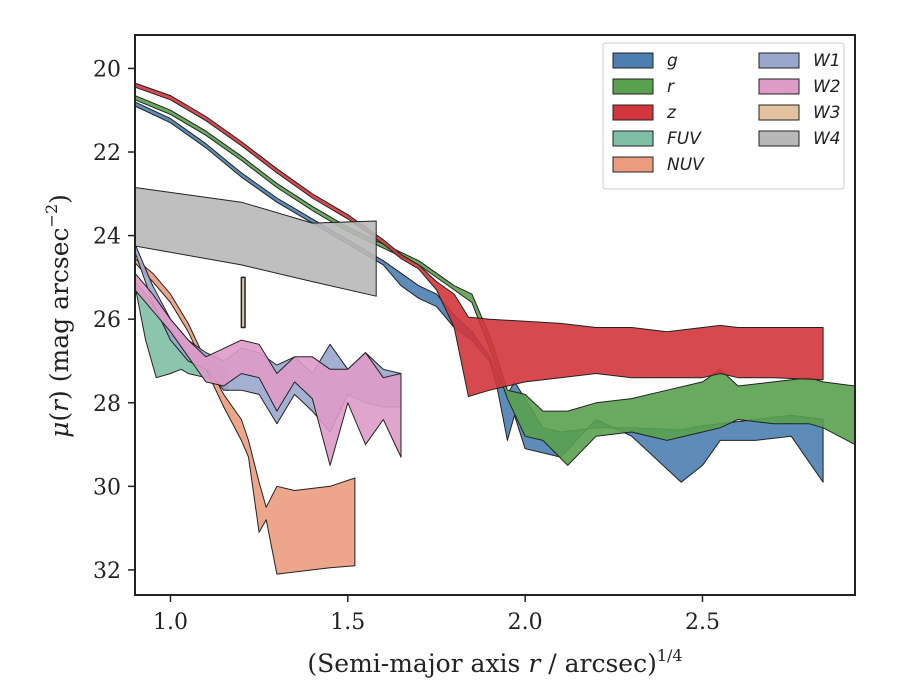  What do you see at coordinates (686, 165) in the screenshot?
I see `legend-label-nuv: NUV` at bounding box center [686, 165].